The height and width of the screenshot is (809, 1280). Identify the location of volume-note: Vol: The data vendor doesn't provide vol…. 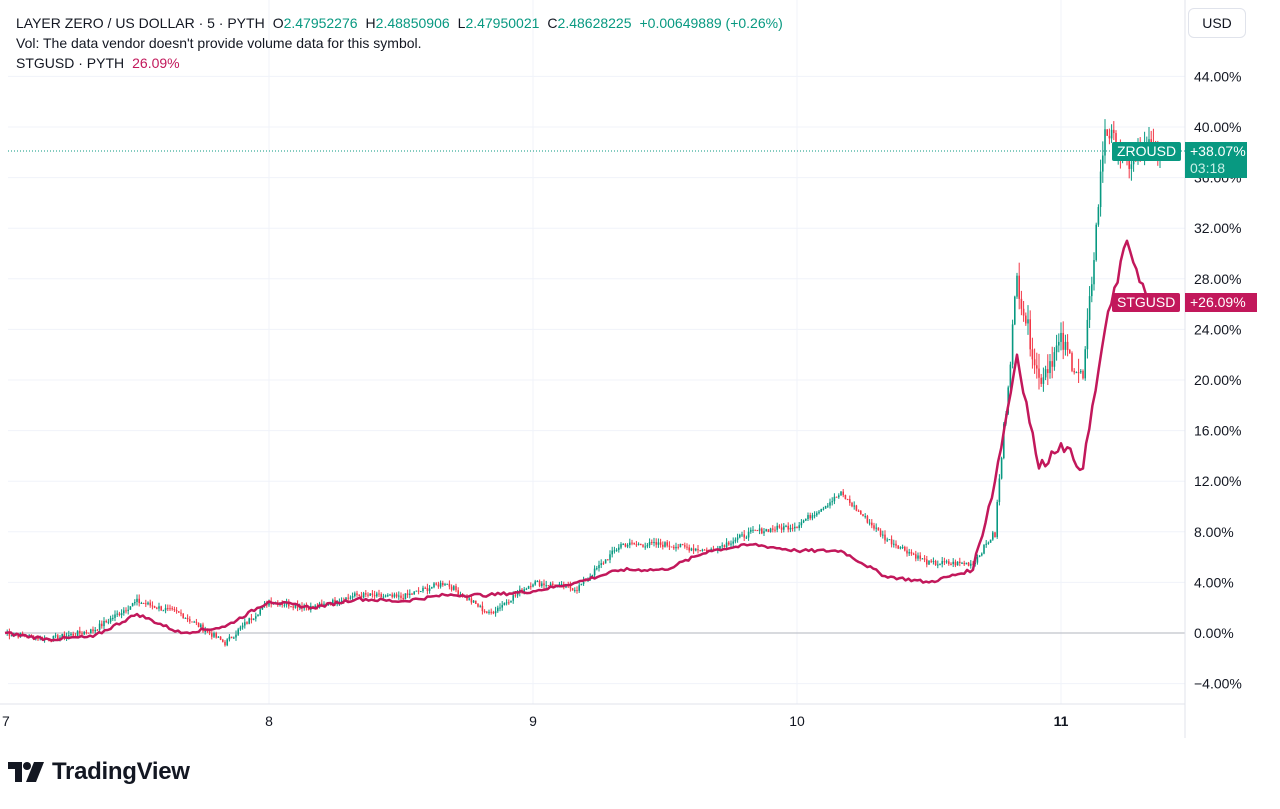
(219, 43).